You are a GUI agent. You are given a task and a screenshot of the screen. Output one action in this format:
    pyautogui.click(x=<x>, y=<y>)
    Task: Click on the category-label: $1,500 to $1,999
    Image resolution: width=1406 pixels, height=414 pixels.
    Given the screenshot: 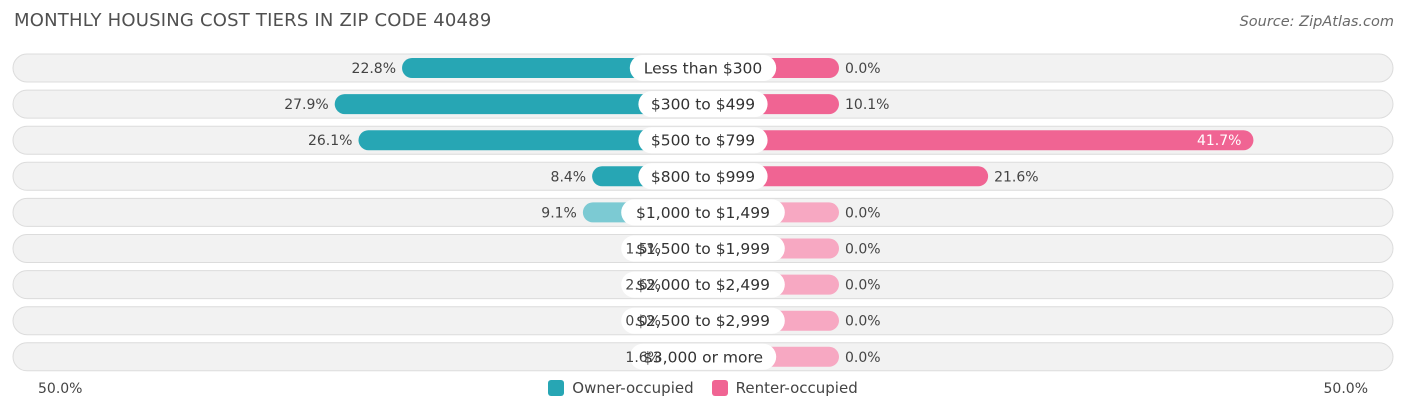 What is the action you would take?
    pyautogui.click(x=703, y=249)
    